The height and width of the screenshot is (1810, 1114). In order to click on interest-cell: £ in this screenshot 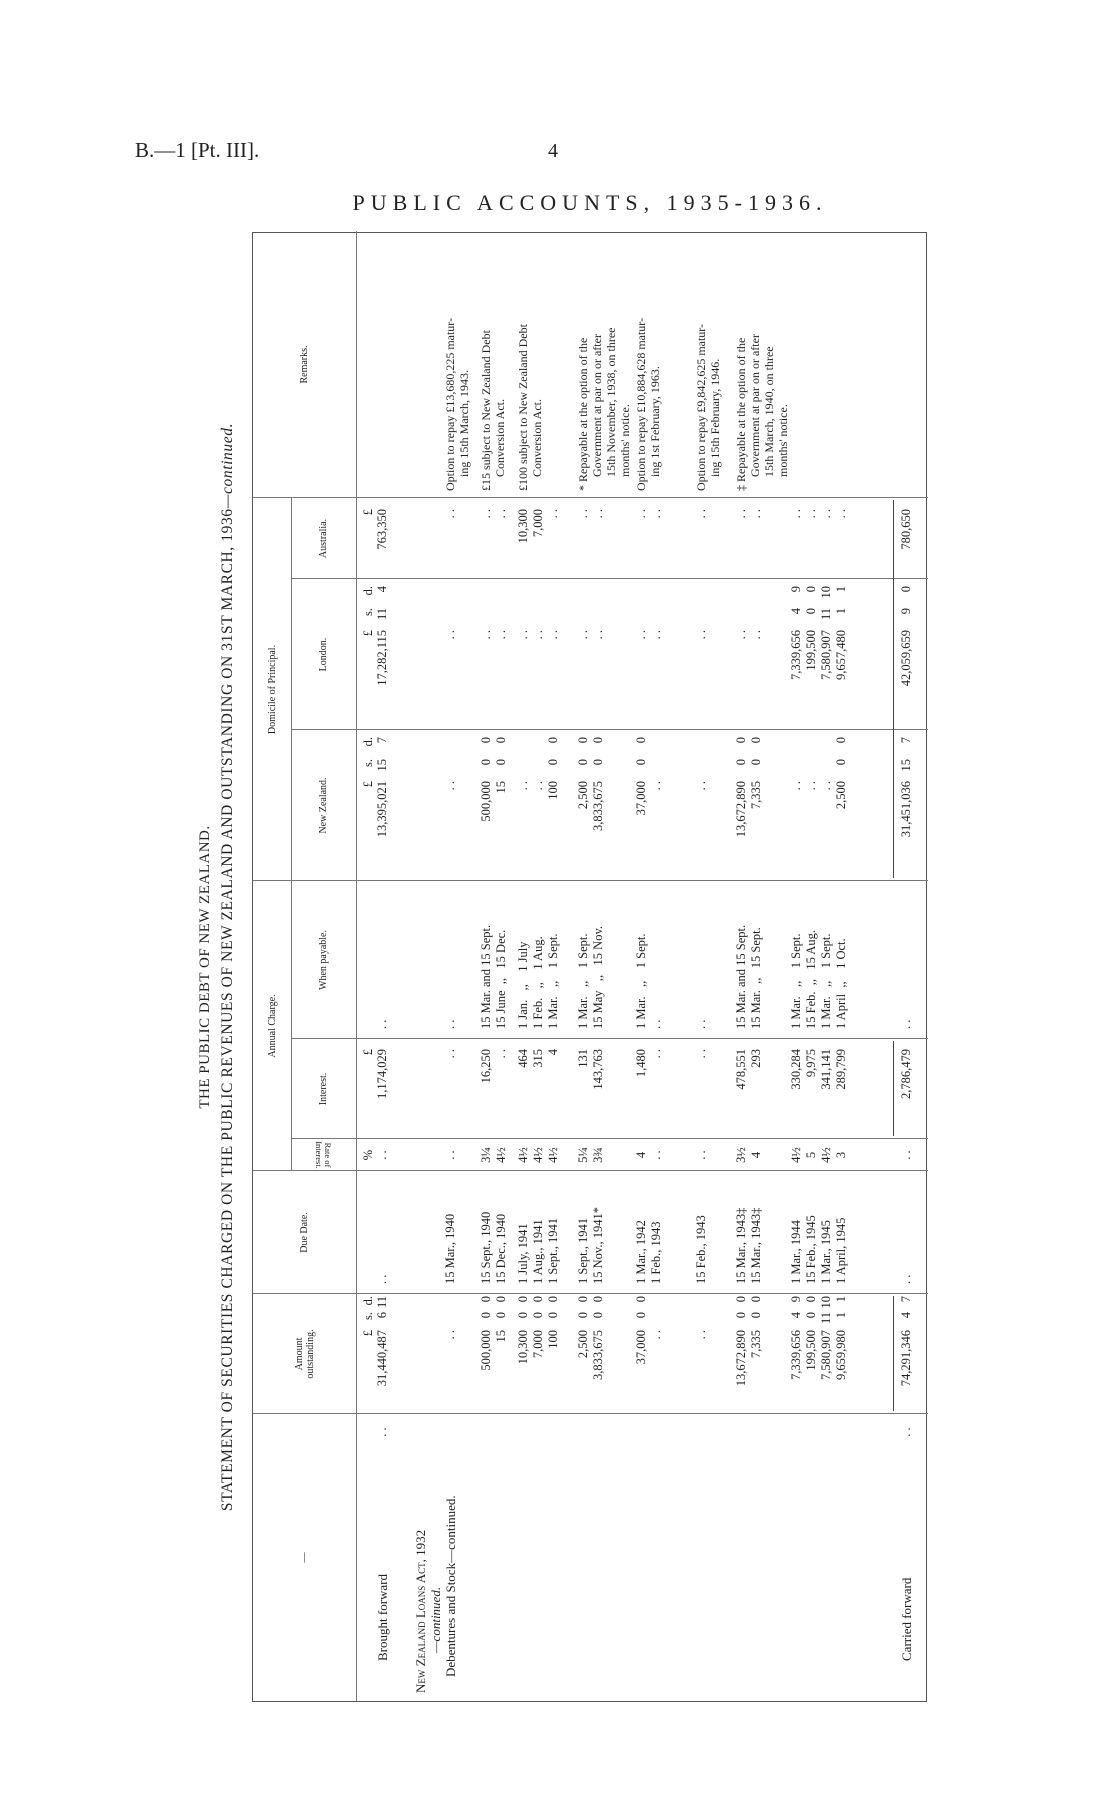, I will do `click(368, 1052)`.